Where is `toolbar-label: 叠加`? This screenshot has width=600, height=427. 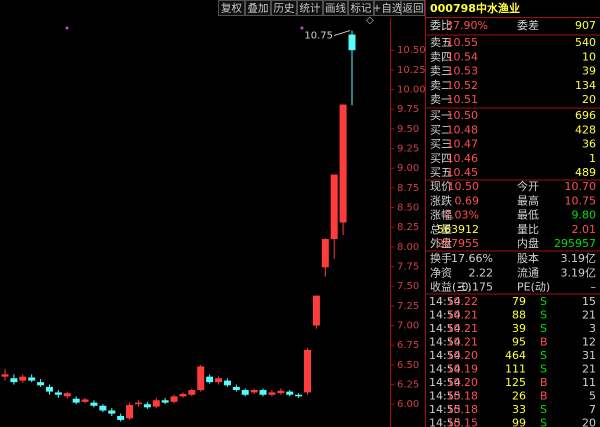
toolbar-label: 叠加 is located at coordinates (258, 9).